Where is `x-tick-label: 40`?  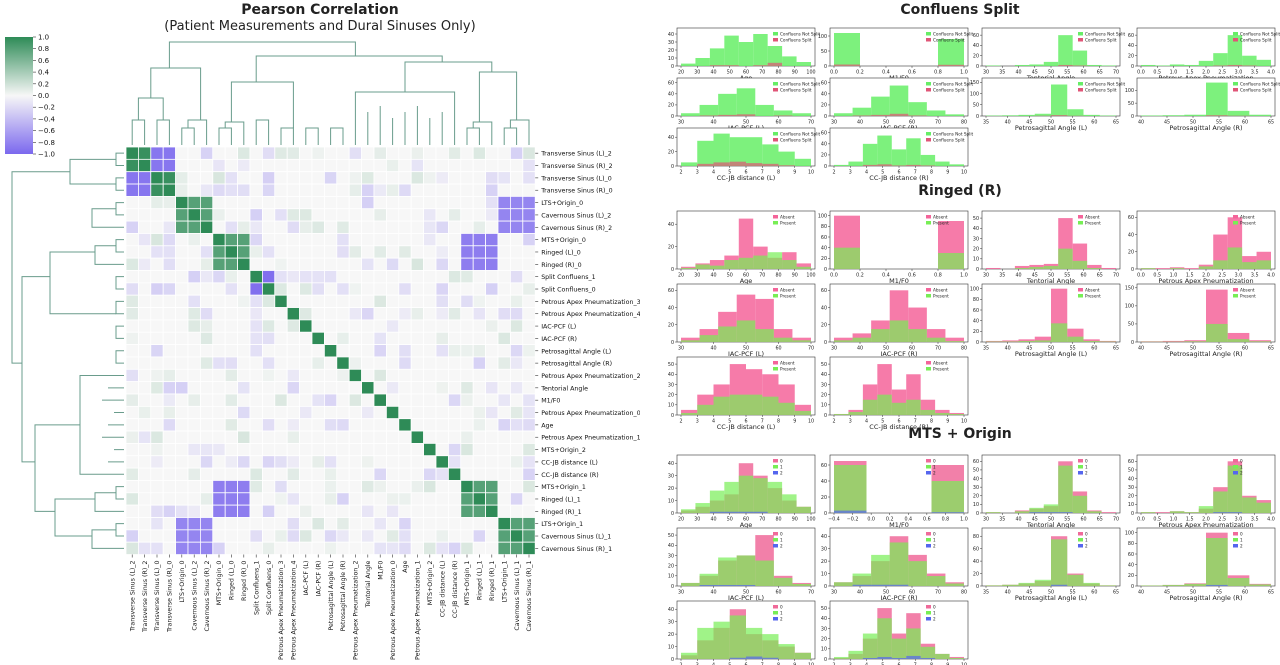 x-tick-label: 40 is located at coordinates (1141, 123).